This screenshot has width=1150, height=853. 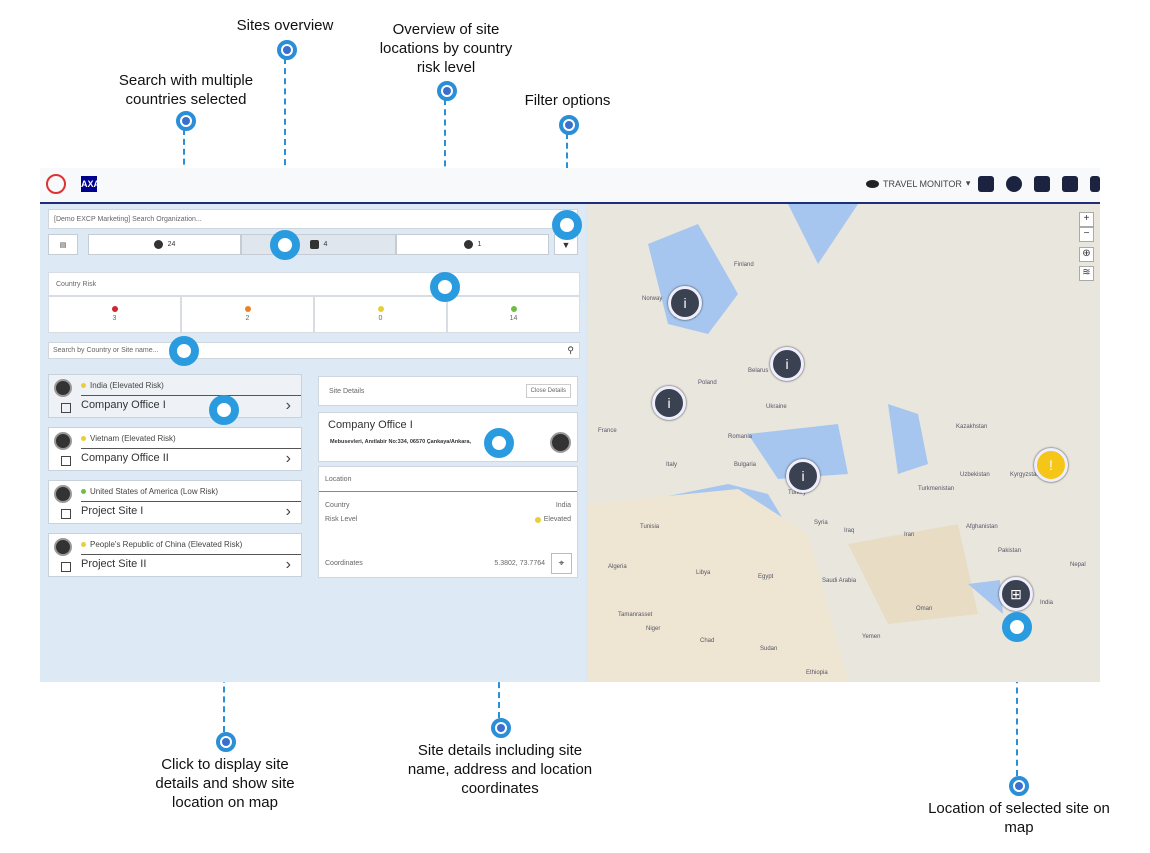 I want to click on map-label: Niger, so click(x=653, y=629).